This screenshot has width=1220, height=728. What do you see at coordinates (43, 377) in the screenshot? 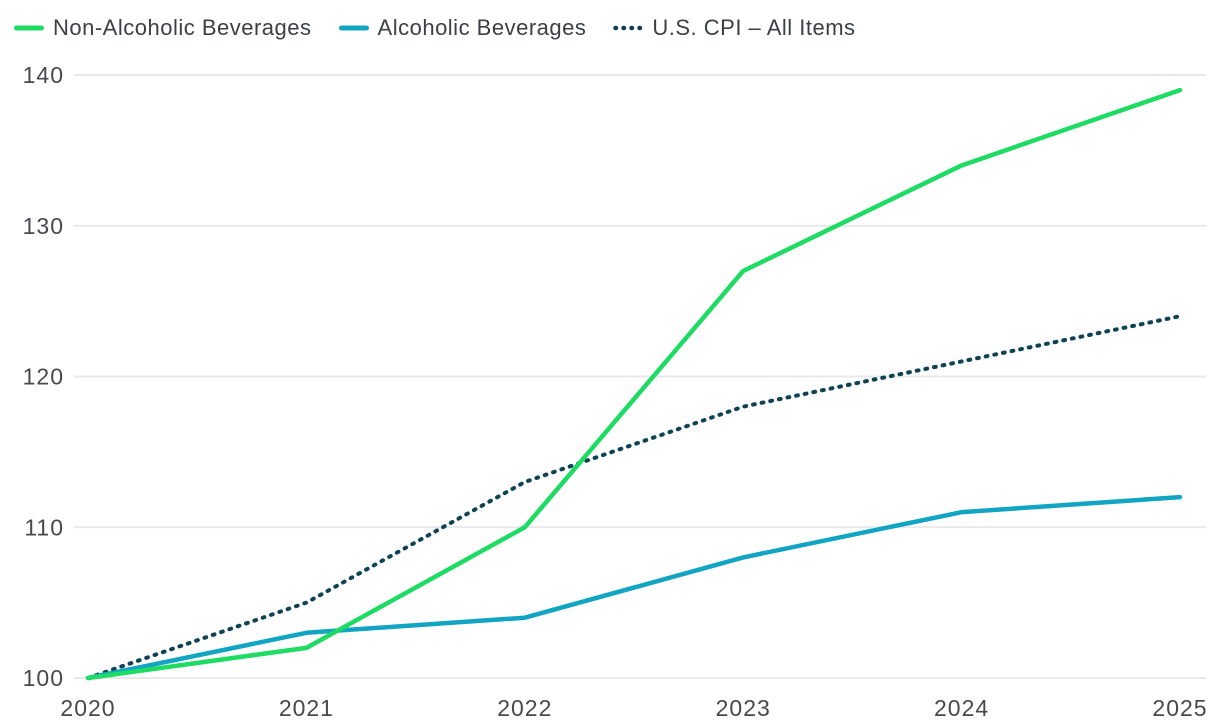
I see `y-axis-tick-label: 120` at bounding box center [43, 377].